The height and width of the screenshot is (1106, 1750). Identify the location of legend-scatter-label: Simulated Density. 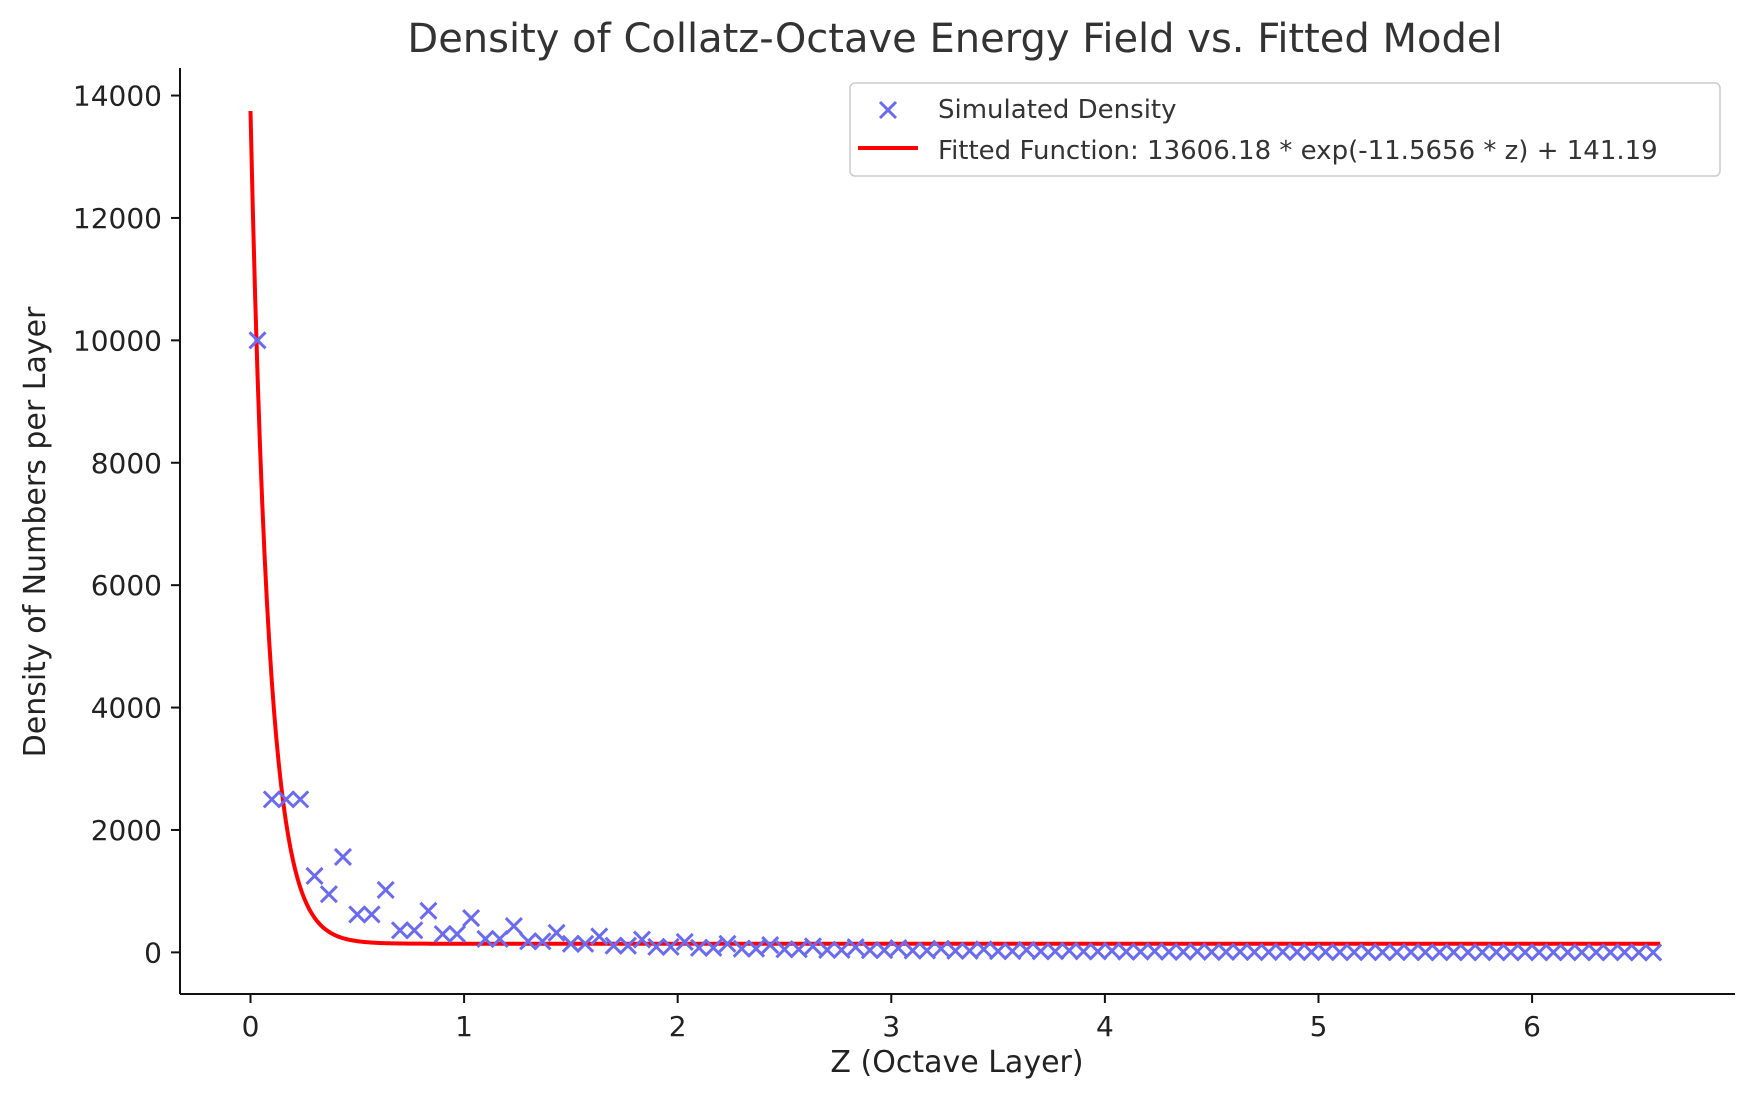
(1057, 110).